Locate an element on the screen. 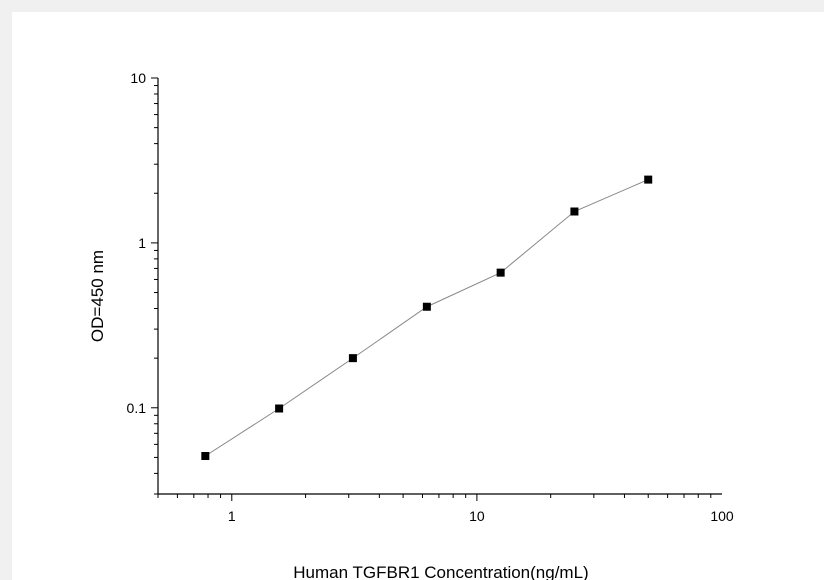  x-tick-label: 10 is located at coordinates (477, 516).